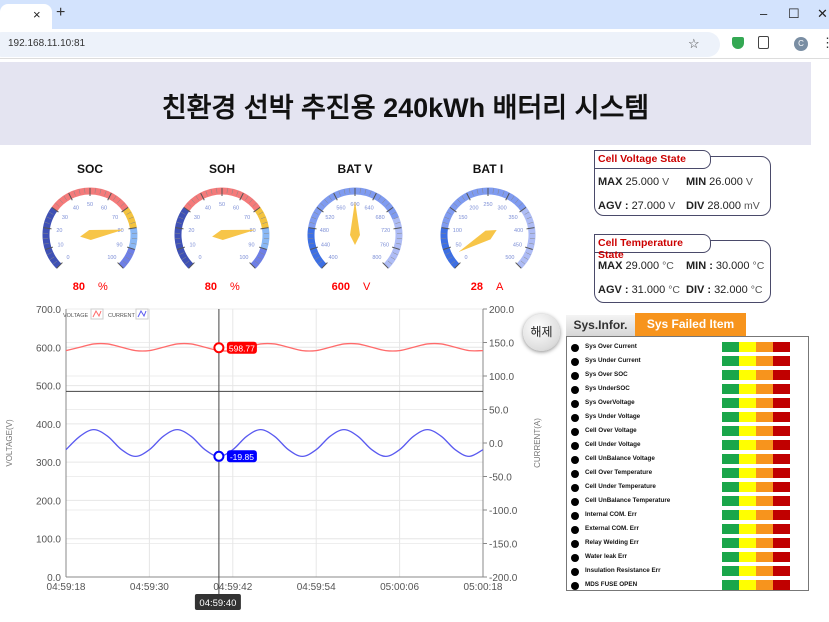  What do you see at coordinates (763, 42) in the screenshot?
I see `extensions-puzzle-icon` at bounding box center [763, 42].